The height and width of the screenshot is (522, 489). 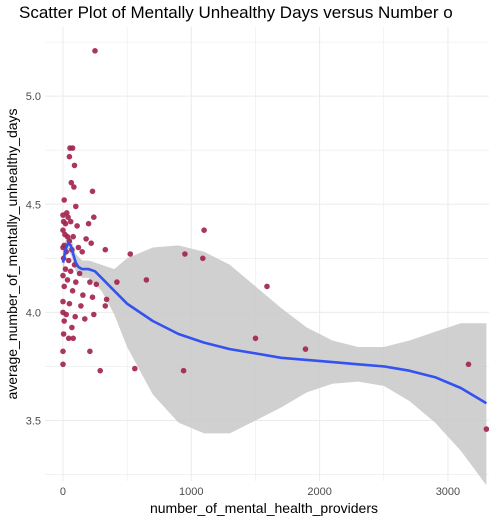 I want to click on x-tick-label: 3000, so click(x=448, y=492).